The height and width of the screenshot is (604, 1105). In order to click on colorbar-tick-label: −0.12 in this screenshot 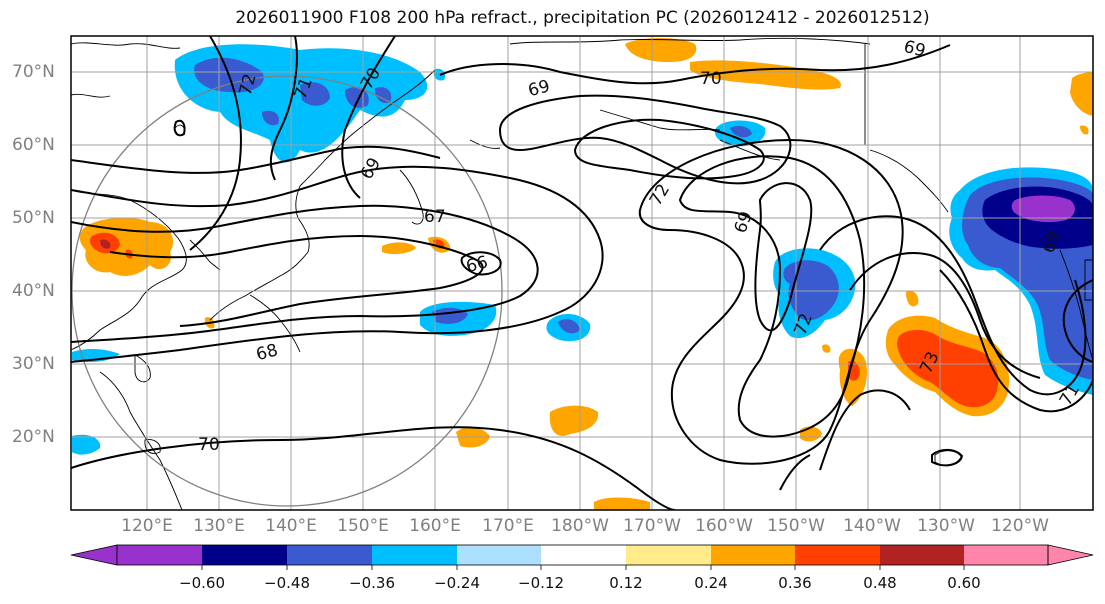, I will do `click(541, 583)`.